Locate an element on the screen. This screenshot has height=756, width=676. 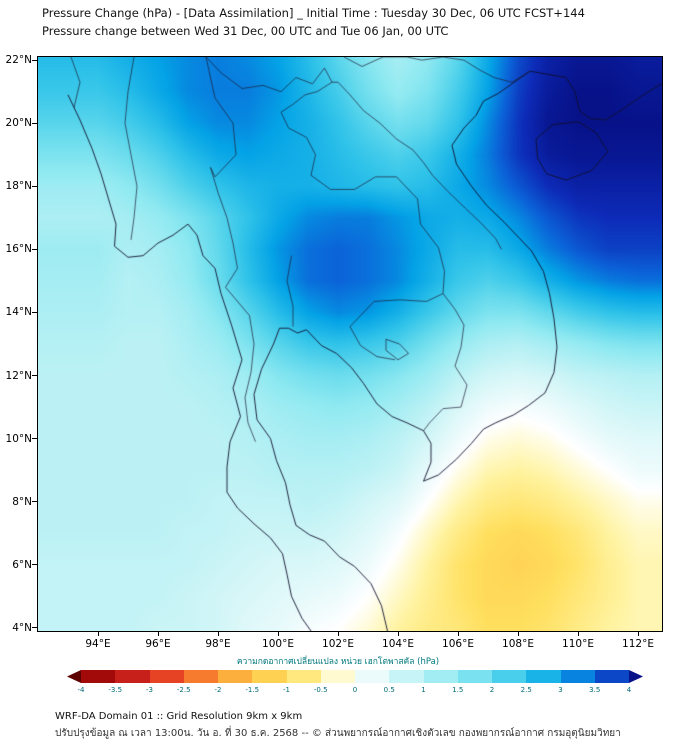
y-tick-label: 18°N is located at coordinates (18, 186).